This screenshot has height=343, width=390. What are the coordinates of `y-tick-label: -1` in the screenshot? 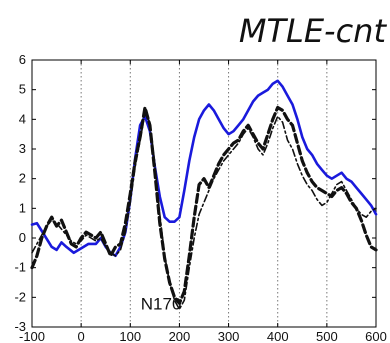 It's located at (20, 267).